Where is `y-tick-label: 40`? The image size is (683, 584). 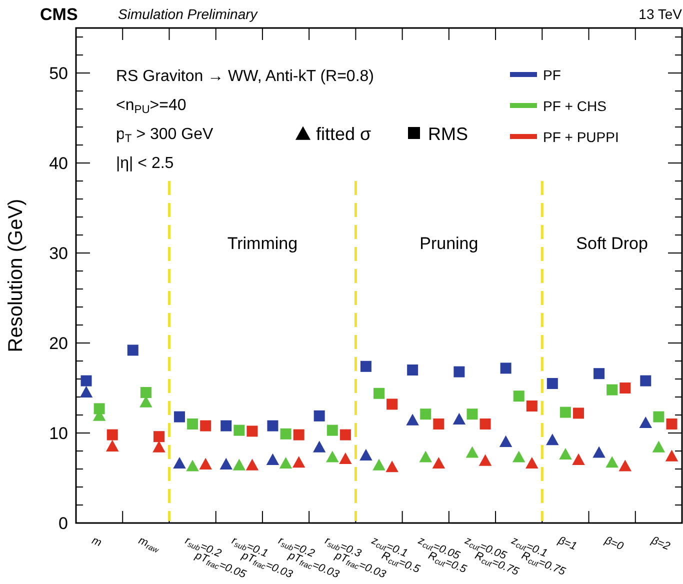 y-tick-label: 40 is located at coordinates (58, 163).